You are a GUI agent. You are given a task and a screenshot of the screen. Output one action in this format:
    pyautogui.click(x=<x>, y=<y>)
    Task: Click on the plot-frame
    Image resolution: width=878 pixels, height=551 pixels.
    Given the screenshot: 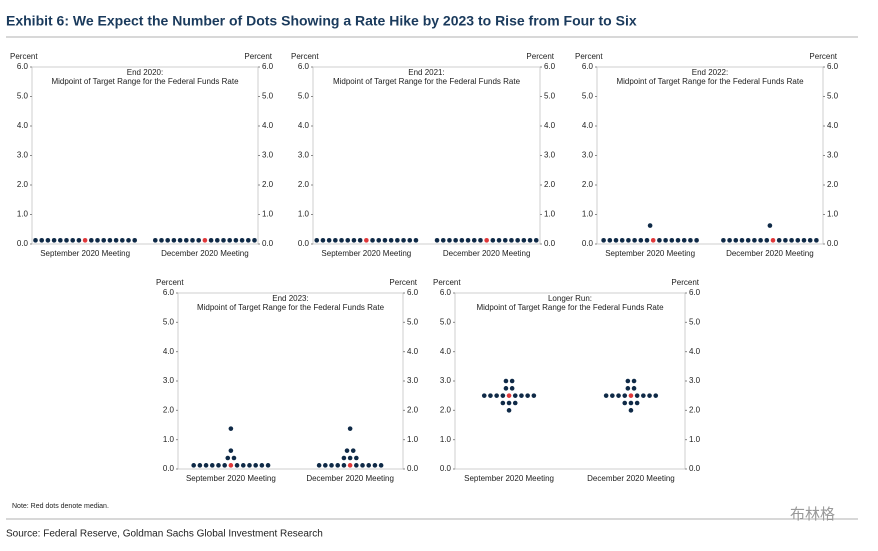 What is the action you would take?
    pyautogui.click(x=710, y=155)
    